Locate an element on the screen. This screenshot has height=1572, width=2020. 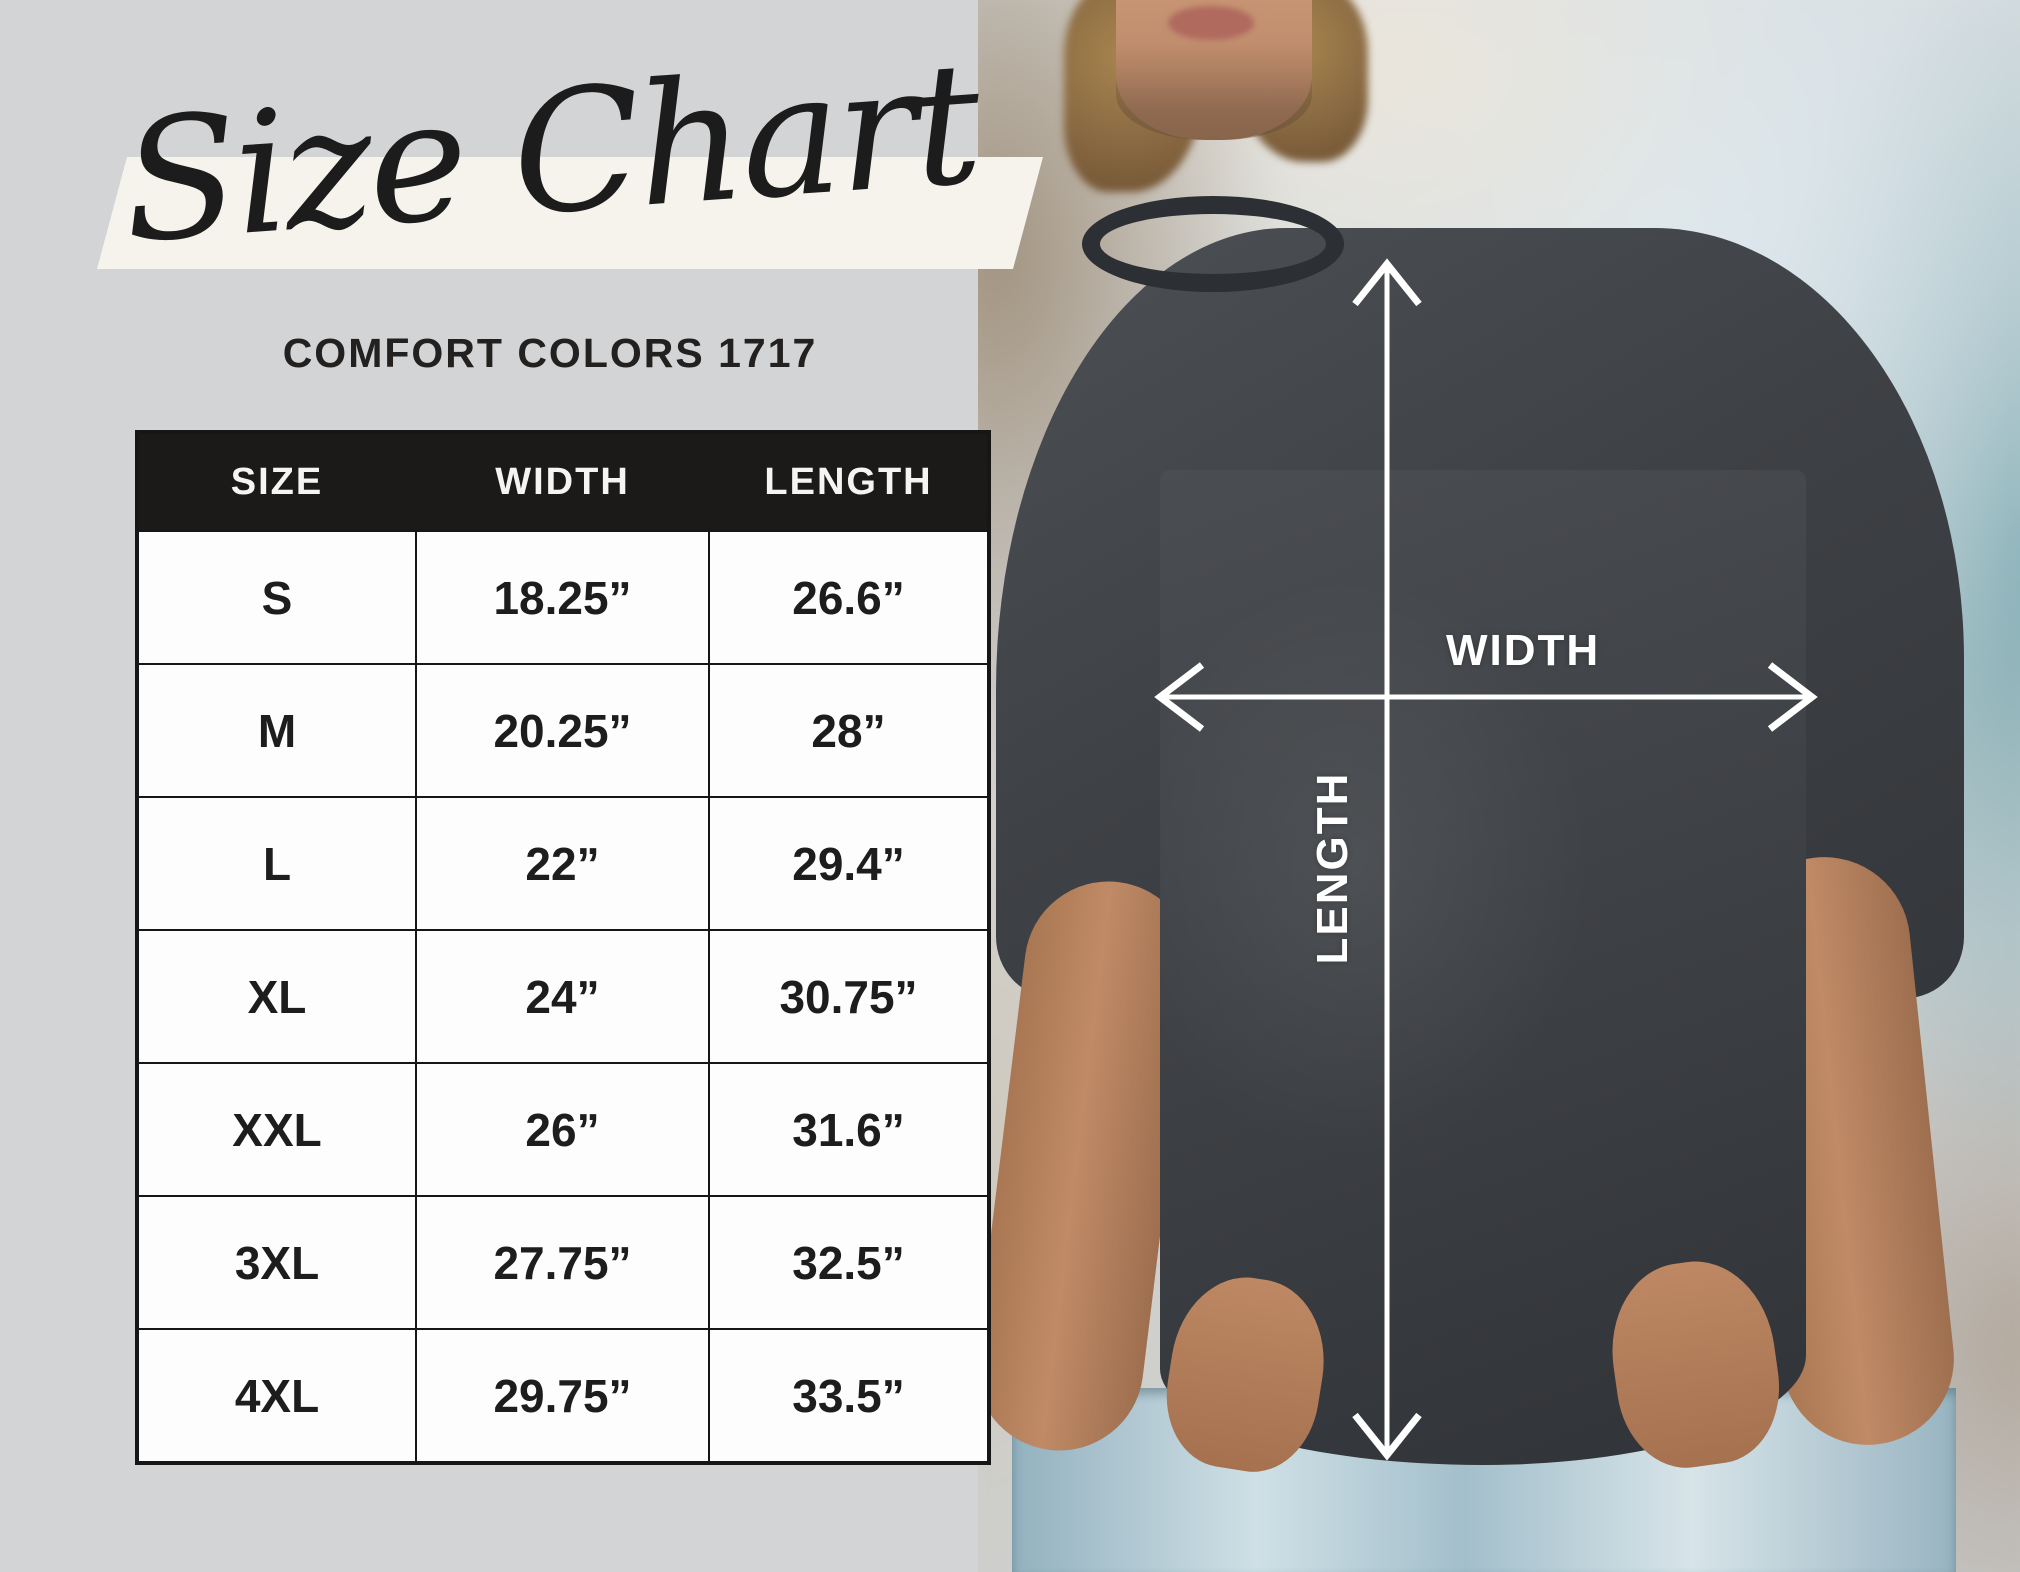
table-row: L 22” 29.4” is located at coordinates (563, 862).